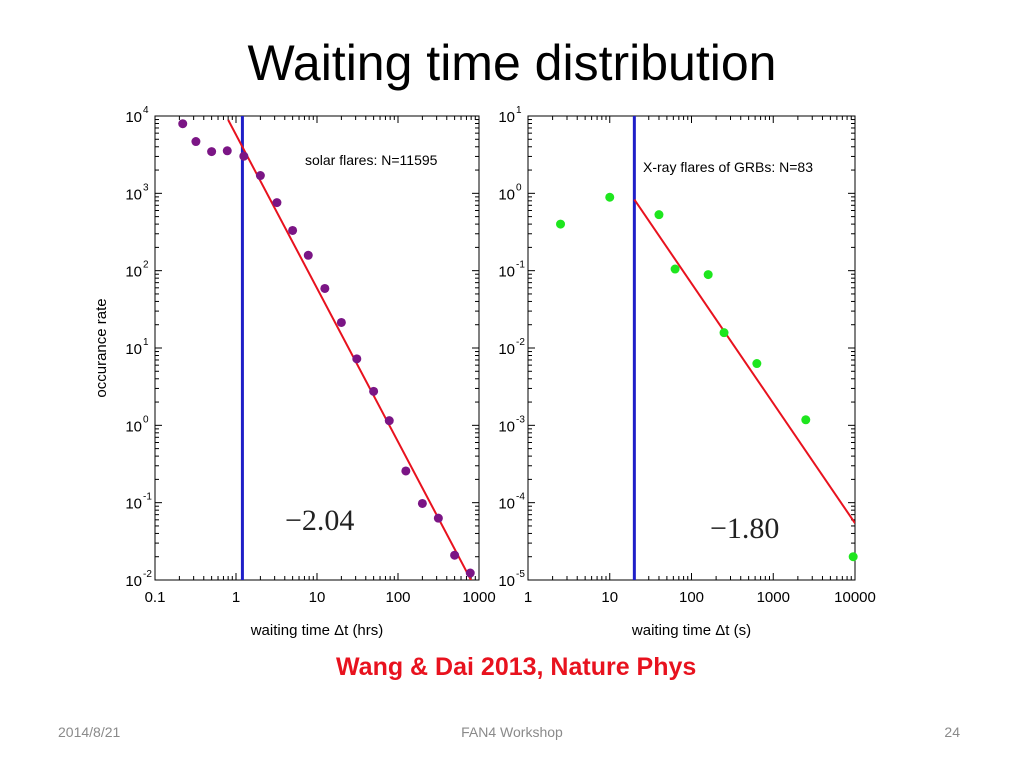 Image resolution: width=1024 pixels, height=768 pixels. What do you see at coordinates (146, 110) in the screenshot?
I see `y-tick-label-exponent: 4` at bounding box center [146, 110].